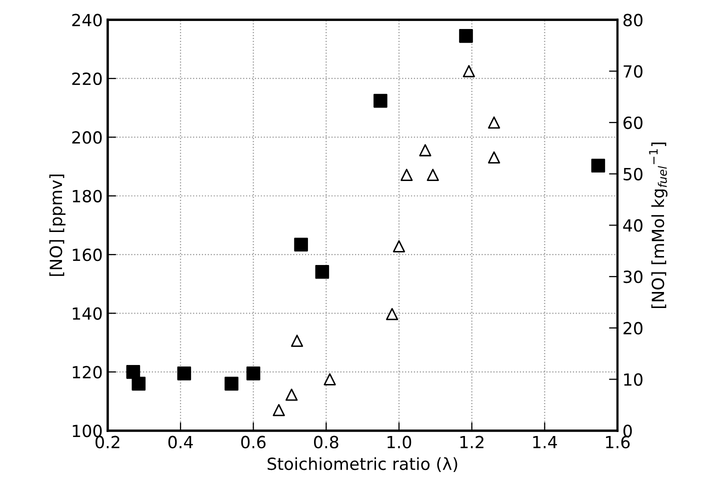 The height and width of the screenshot is (495, 718). What do you see at coordinates (633, 328) in the screenshot?
I see `y2-tick-label: 20` at bounding box center [633, 328].